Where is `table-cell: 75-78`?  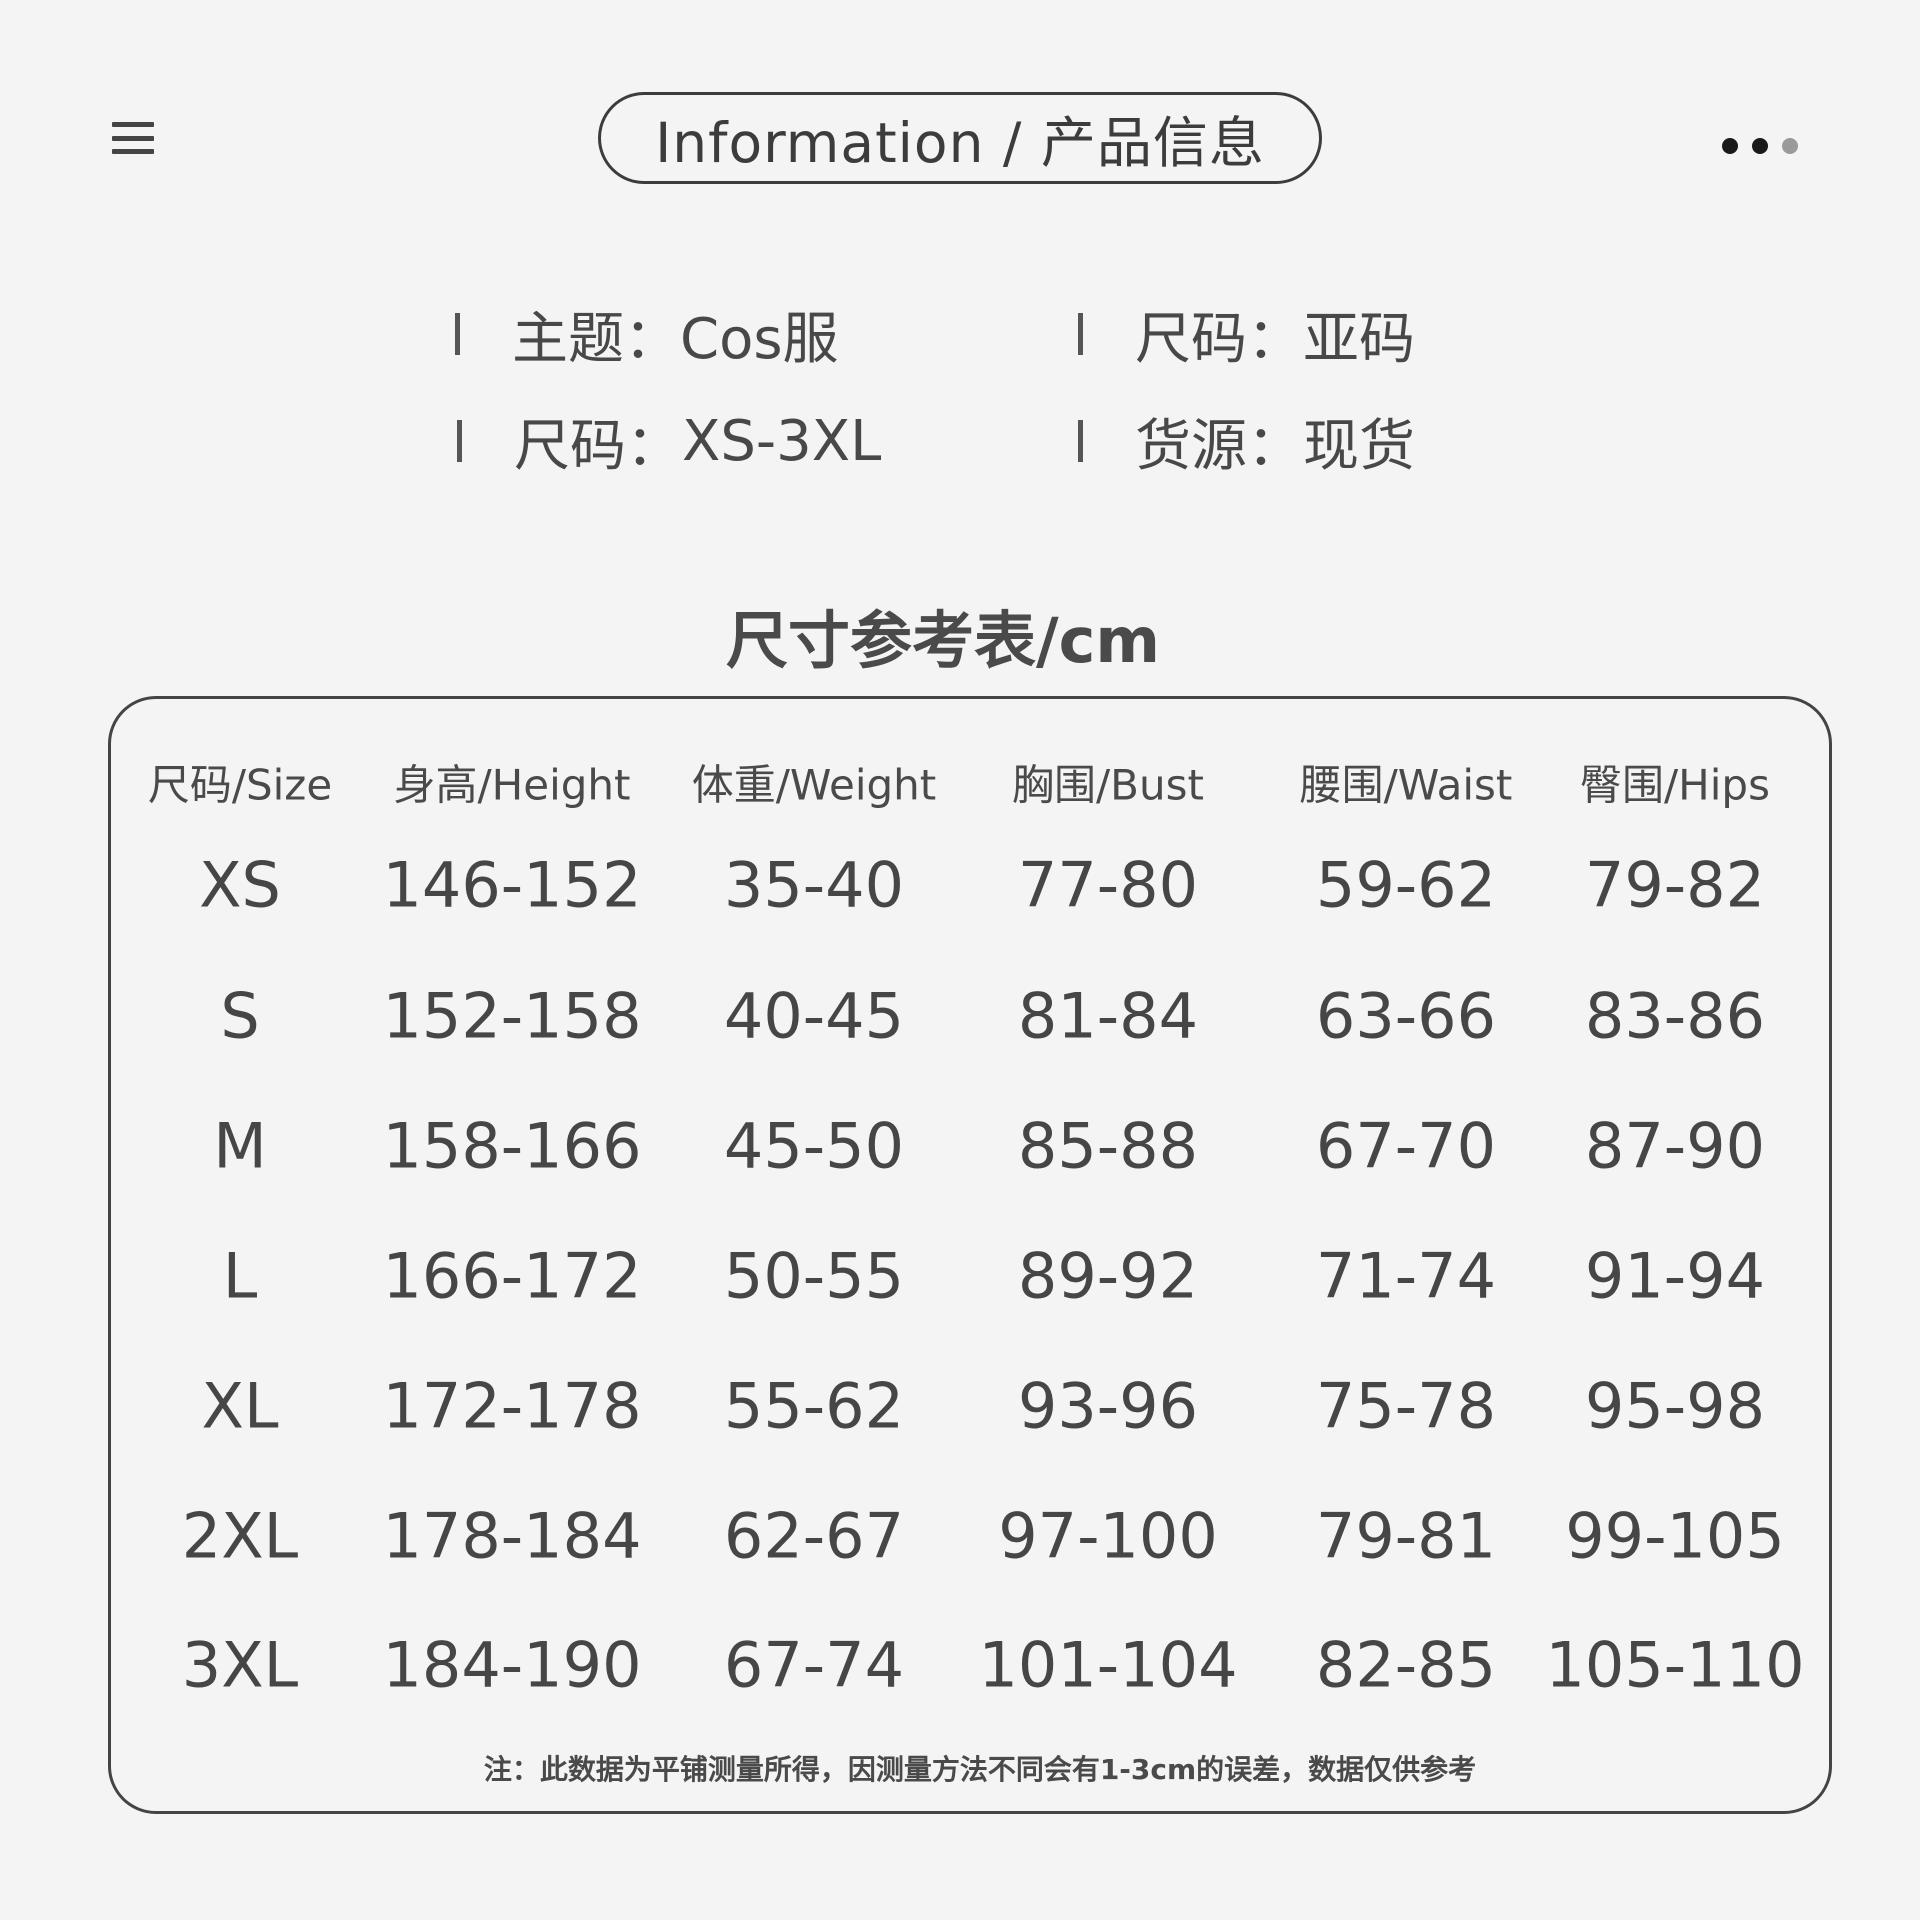
table-cell: 75-78 is located at coordinates (1406, 1406).